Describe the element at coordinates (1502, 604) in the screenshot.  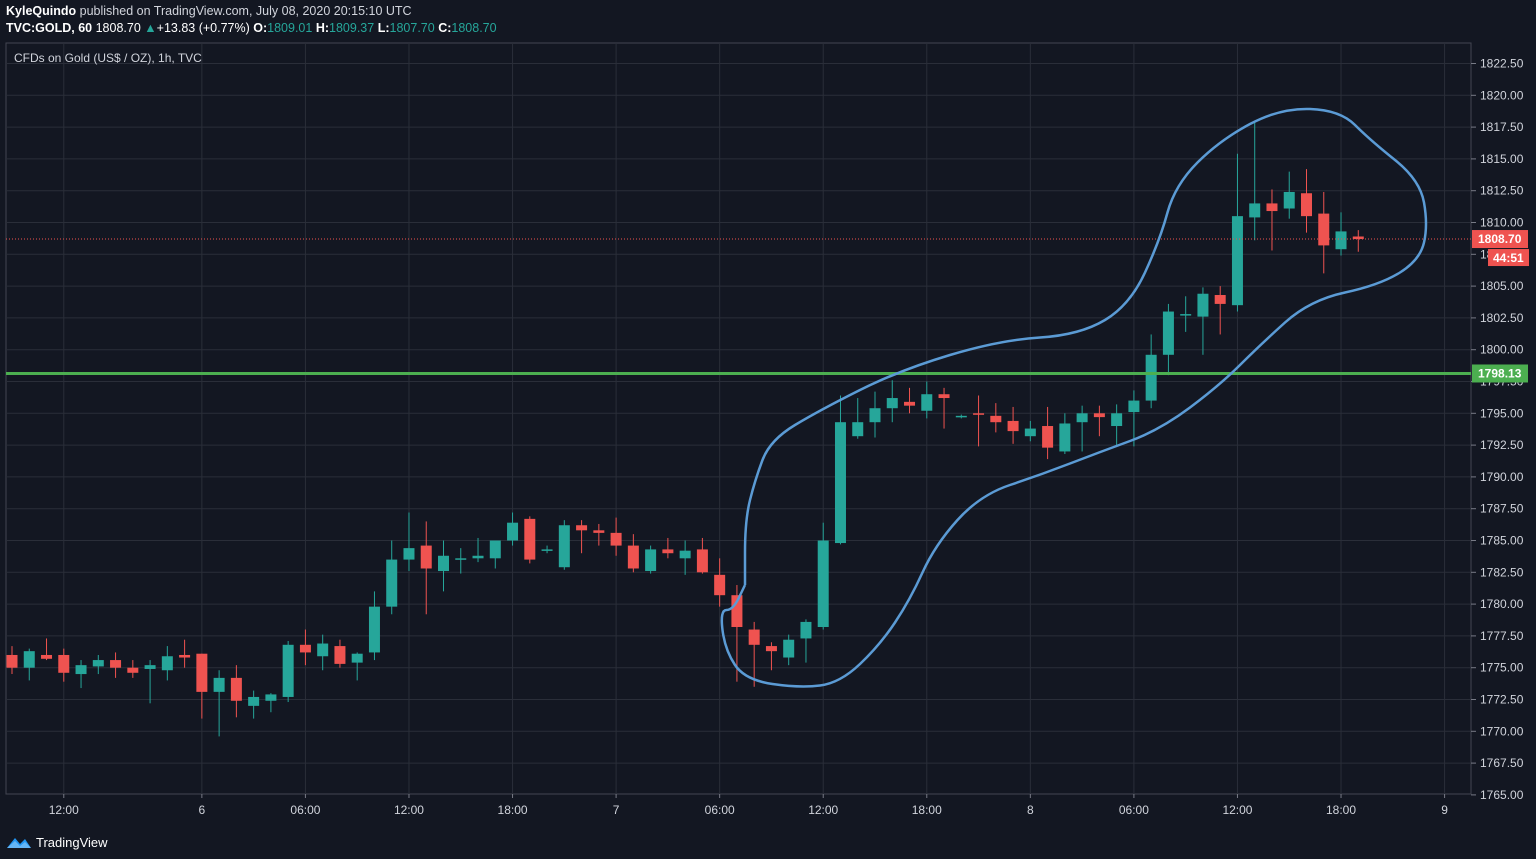
I see `y-tick-label: 1780.00` at that location.